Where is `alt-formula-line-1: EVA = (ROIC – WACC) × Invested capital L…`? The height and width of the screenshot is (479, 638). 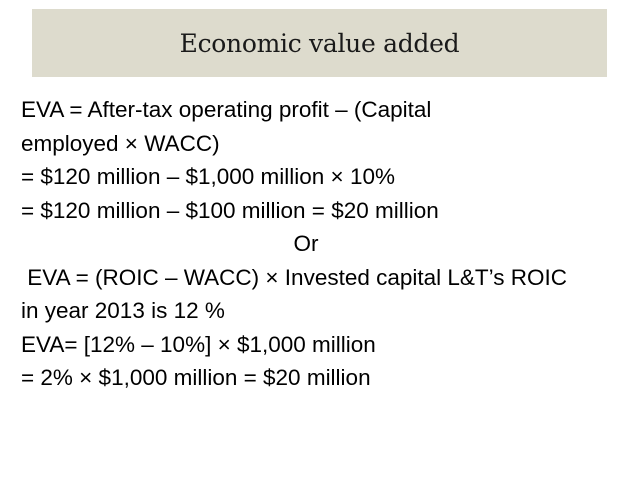
alt-formula-line-1: EVA = (ROIC – WACC) × Invested capital L… is located at coordinates (294, 277).